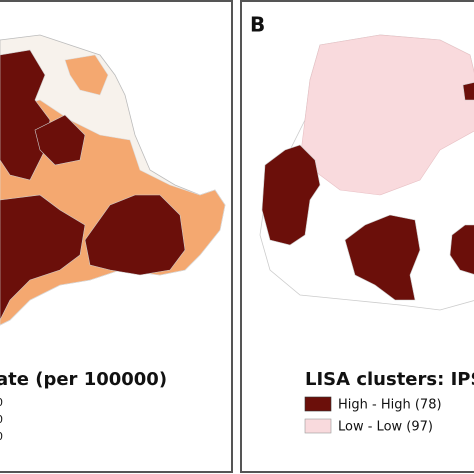 The height and width of the screenshot is (474, 474). What do you see at coordinates (257, 25) in the screenshot?
I see `panel-label: B` at bounding box center [257, 25].